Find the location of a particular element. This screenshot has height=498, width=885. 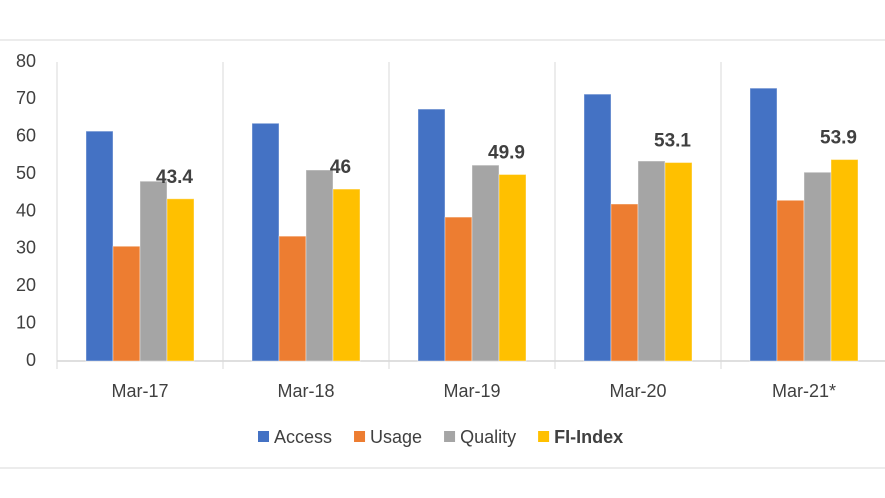

data-label: 46 is located at coordinates (340, 167).